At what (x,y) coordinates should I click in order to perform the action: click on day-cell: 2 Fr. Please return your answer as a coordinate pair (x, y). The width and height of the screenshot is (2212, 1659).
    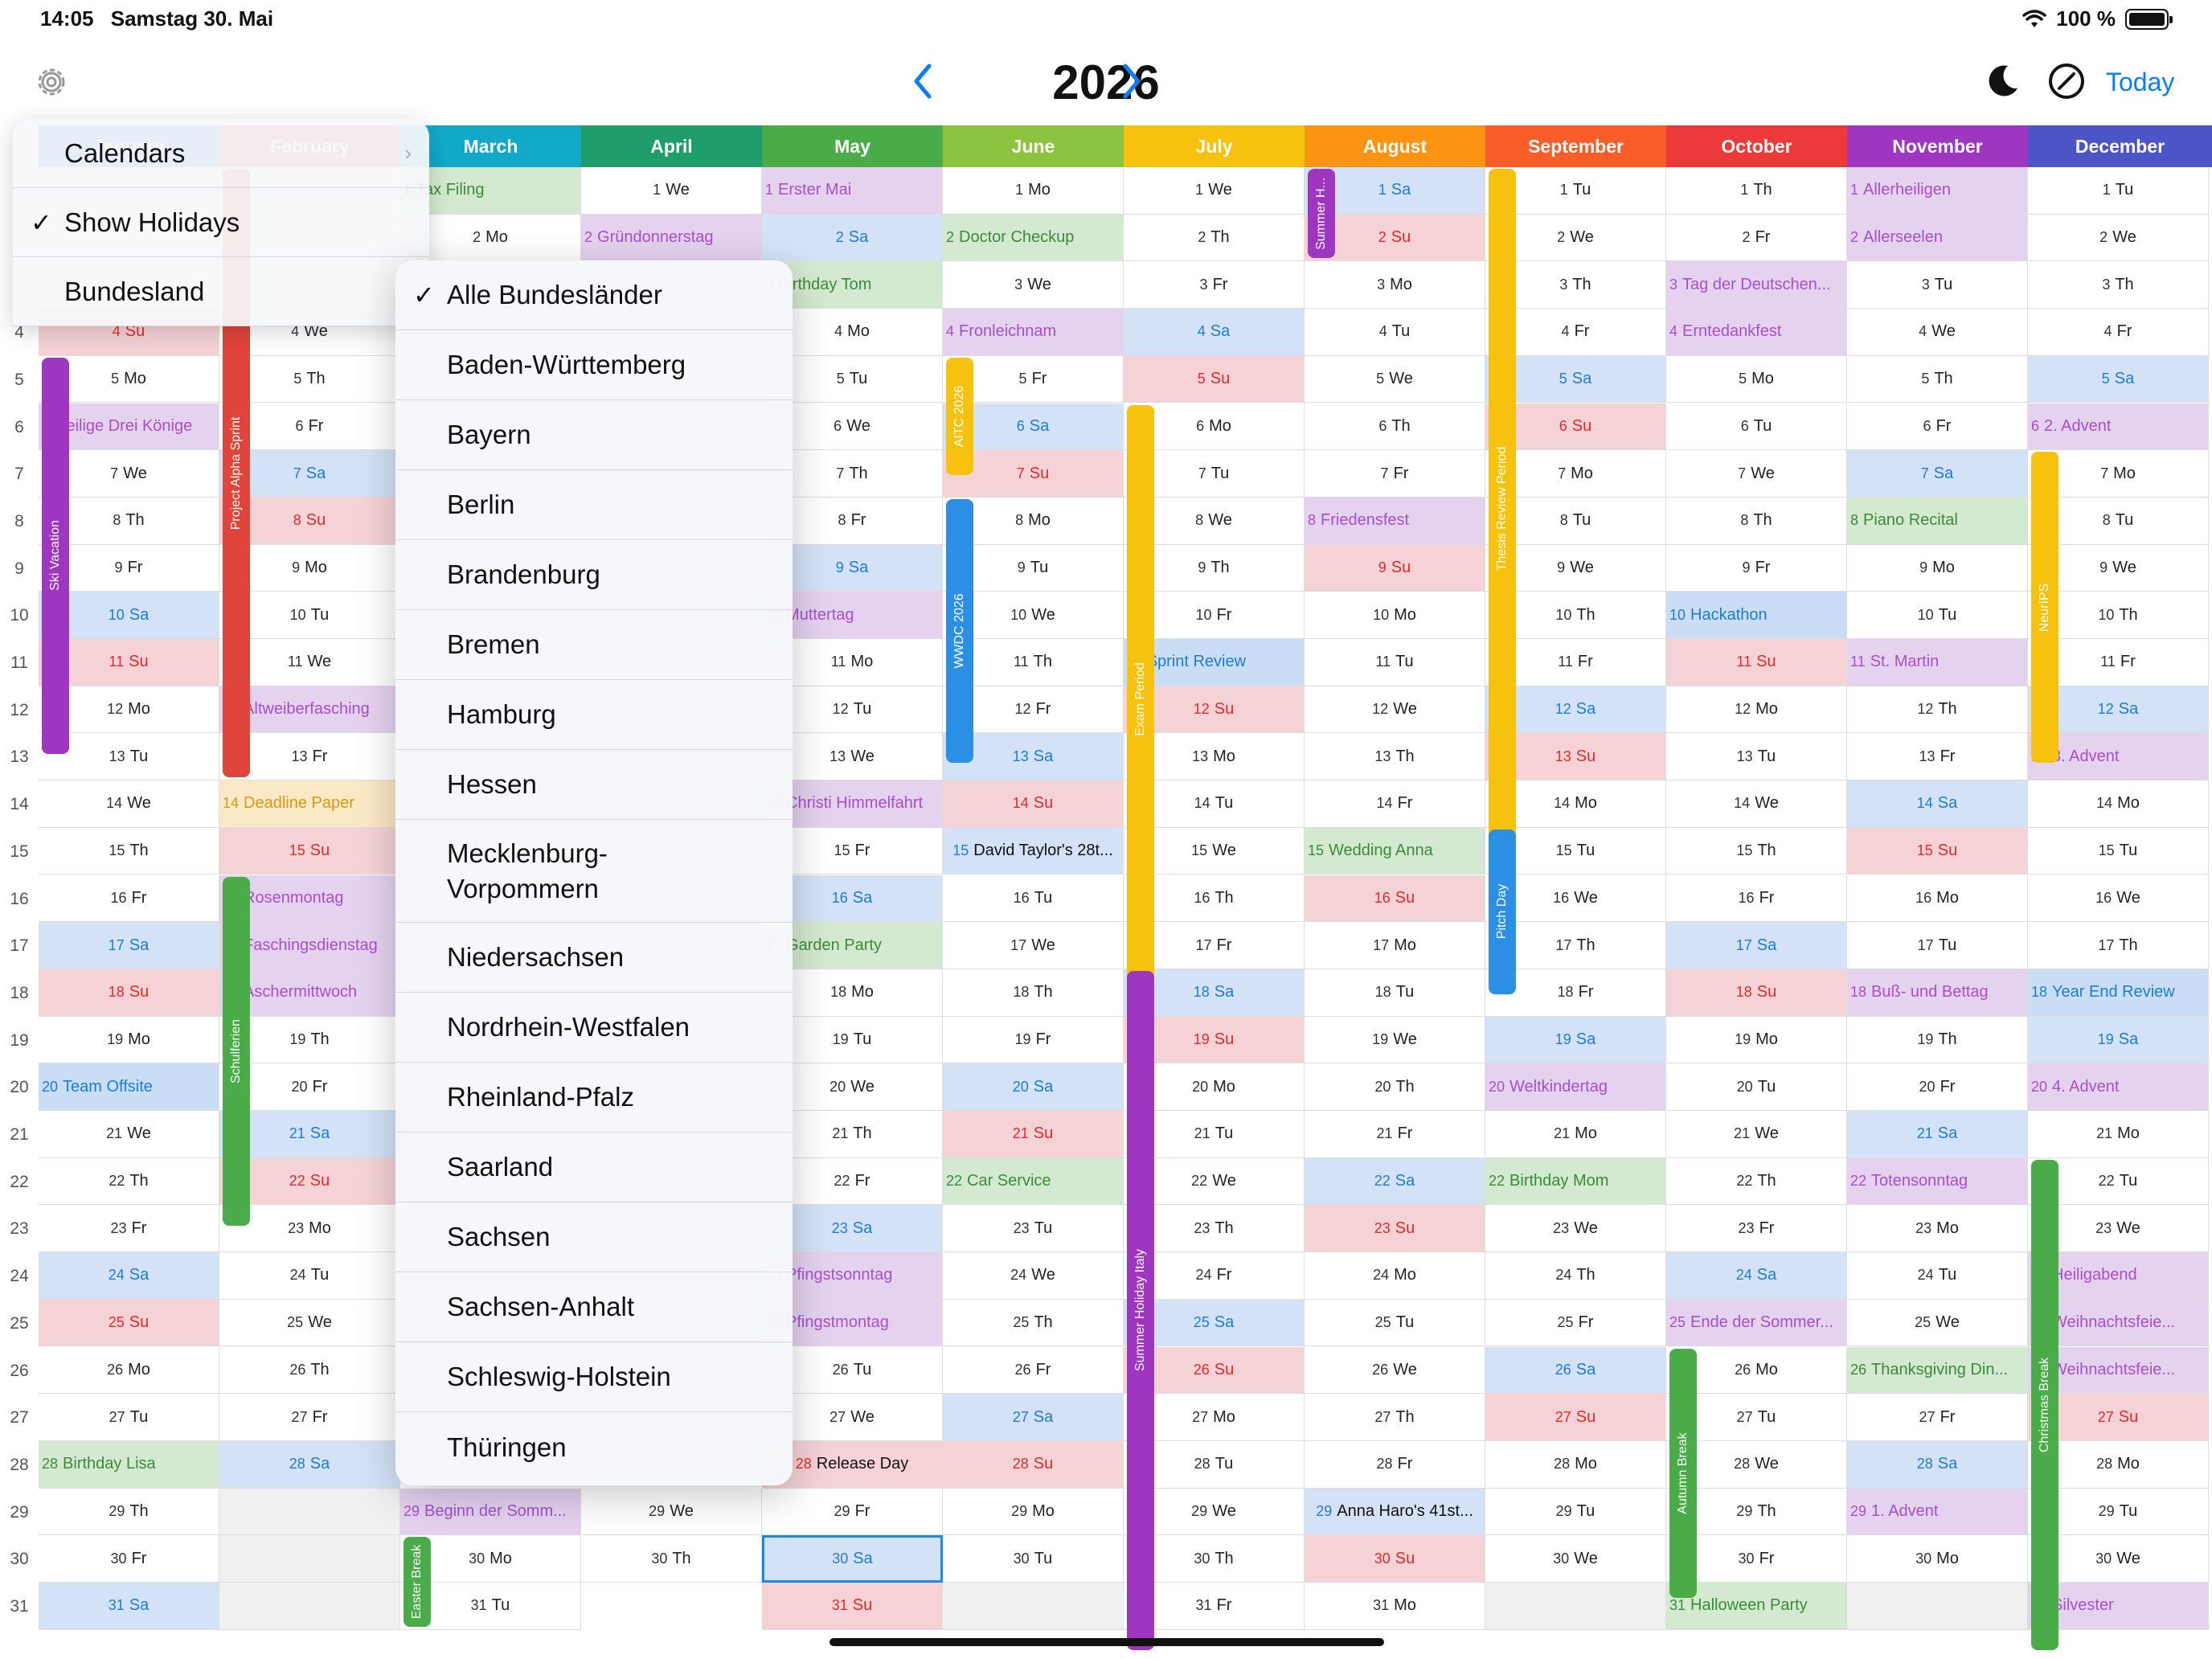
    Looking at the image, I should click on (1756, 238).